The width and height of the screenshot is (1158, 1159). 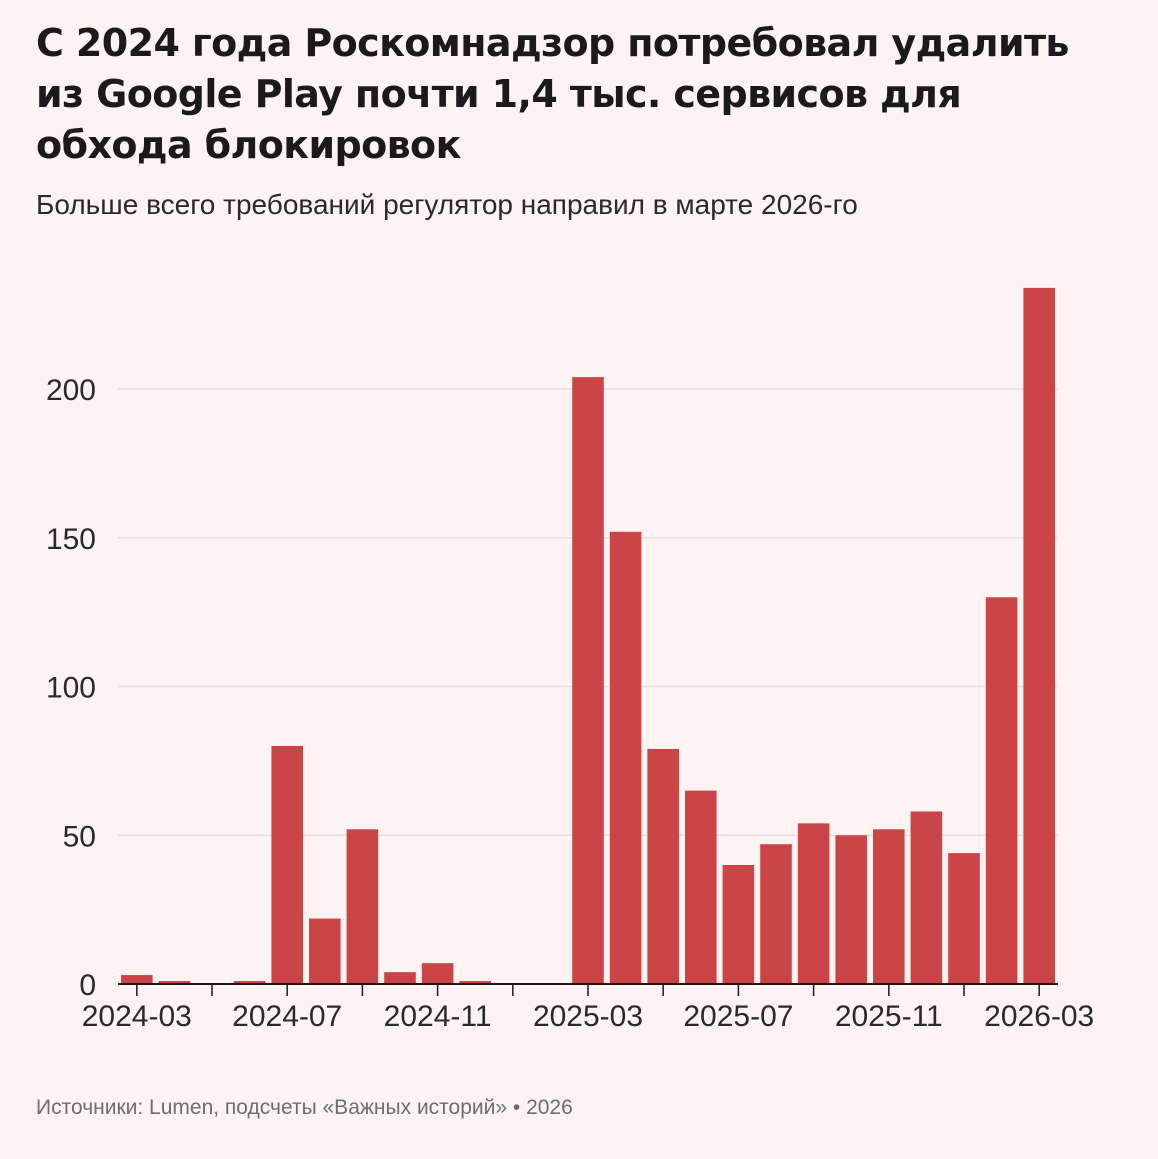 I want to click on y-tick-label: 200, so click(x=71, y=390).